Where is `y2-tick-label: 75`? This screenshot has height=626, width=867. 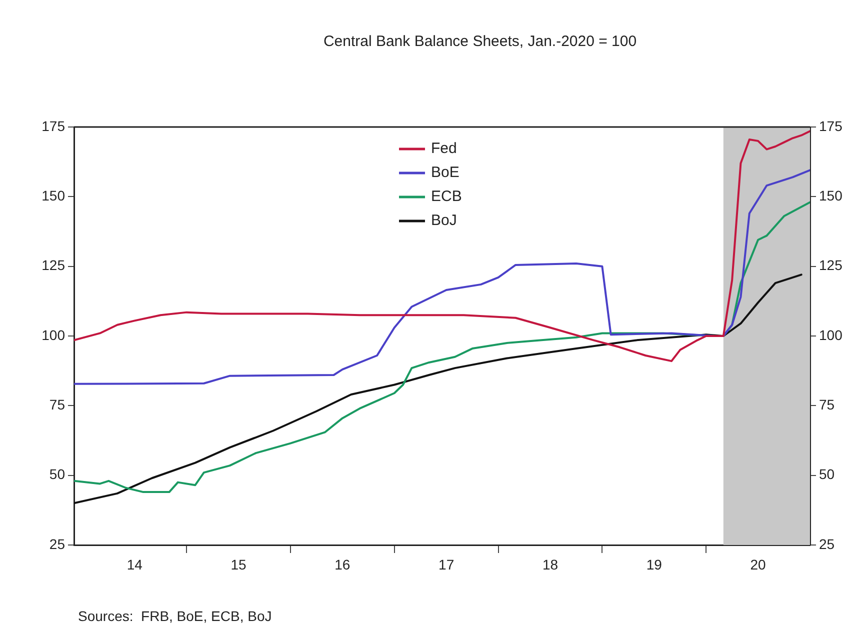 y2-tick-label: 75 is located at coordinates (827, 404).